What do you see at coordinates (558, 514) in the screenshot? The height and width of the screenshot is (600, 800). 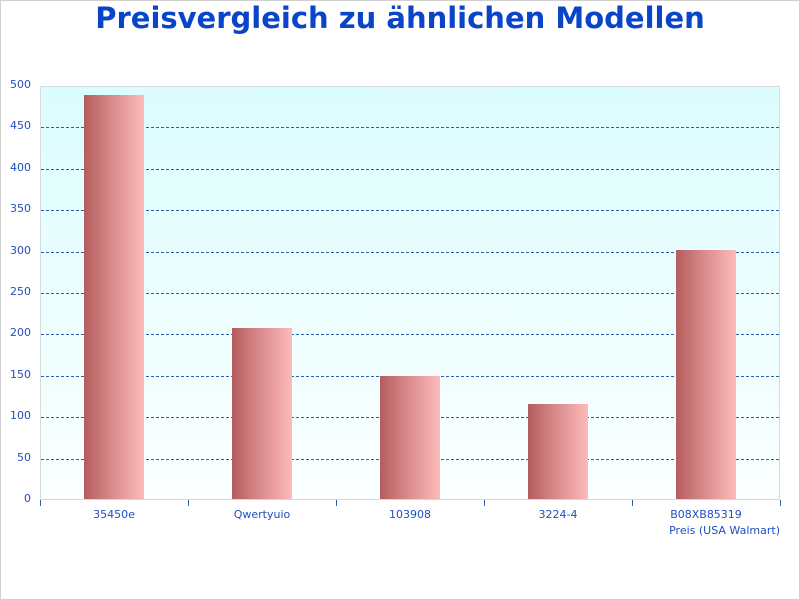 I see `x-tick-label: 3224-4` at bounding box center [558, 514].